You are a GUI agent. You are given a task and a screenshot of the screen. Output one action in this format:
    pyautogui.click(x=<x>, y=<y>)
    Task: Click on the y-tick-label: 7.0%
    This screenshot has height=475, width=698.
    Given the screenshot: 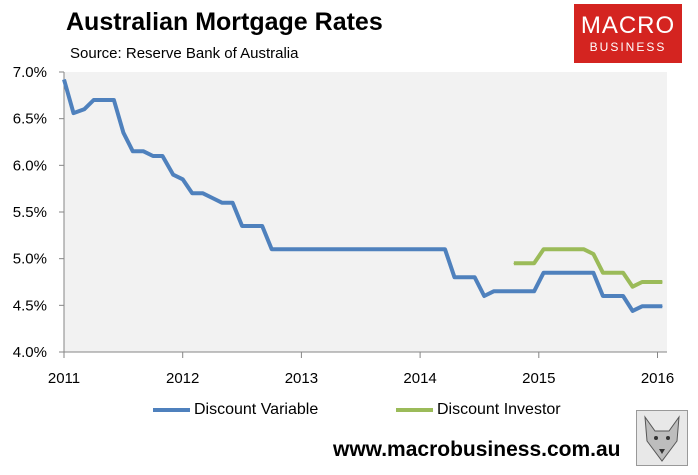 What is the action you would take?
    pyautogui.click(x=30, y=72)
    